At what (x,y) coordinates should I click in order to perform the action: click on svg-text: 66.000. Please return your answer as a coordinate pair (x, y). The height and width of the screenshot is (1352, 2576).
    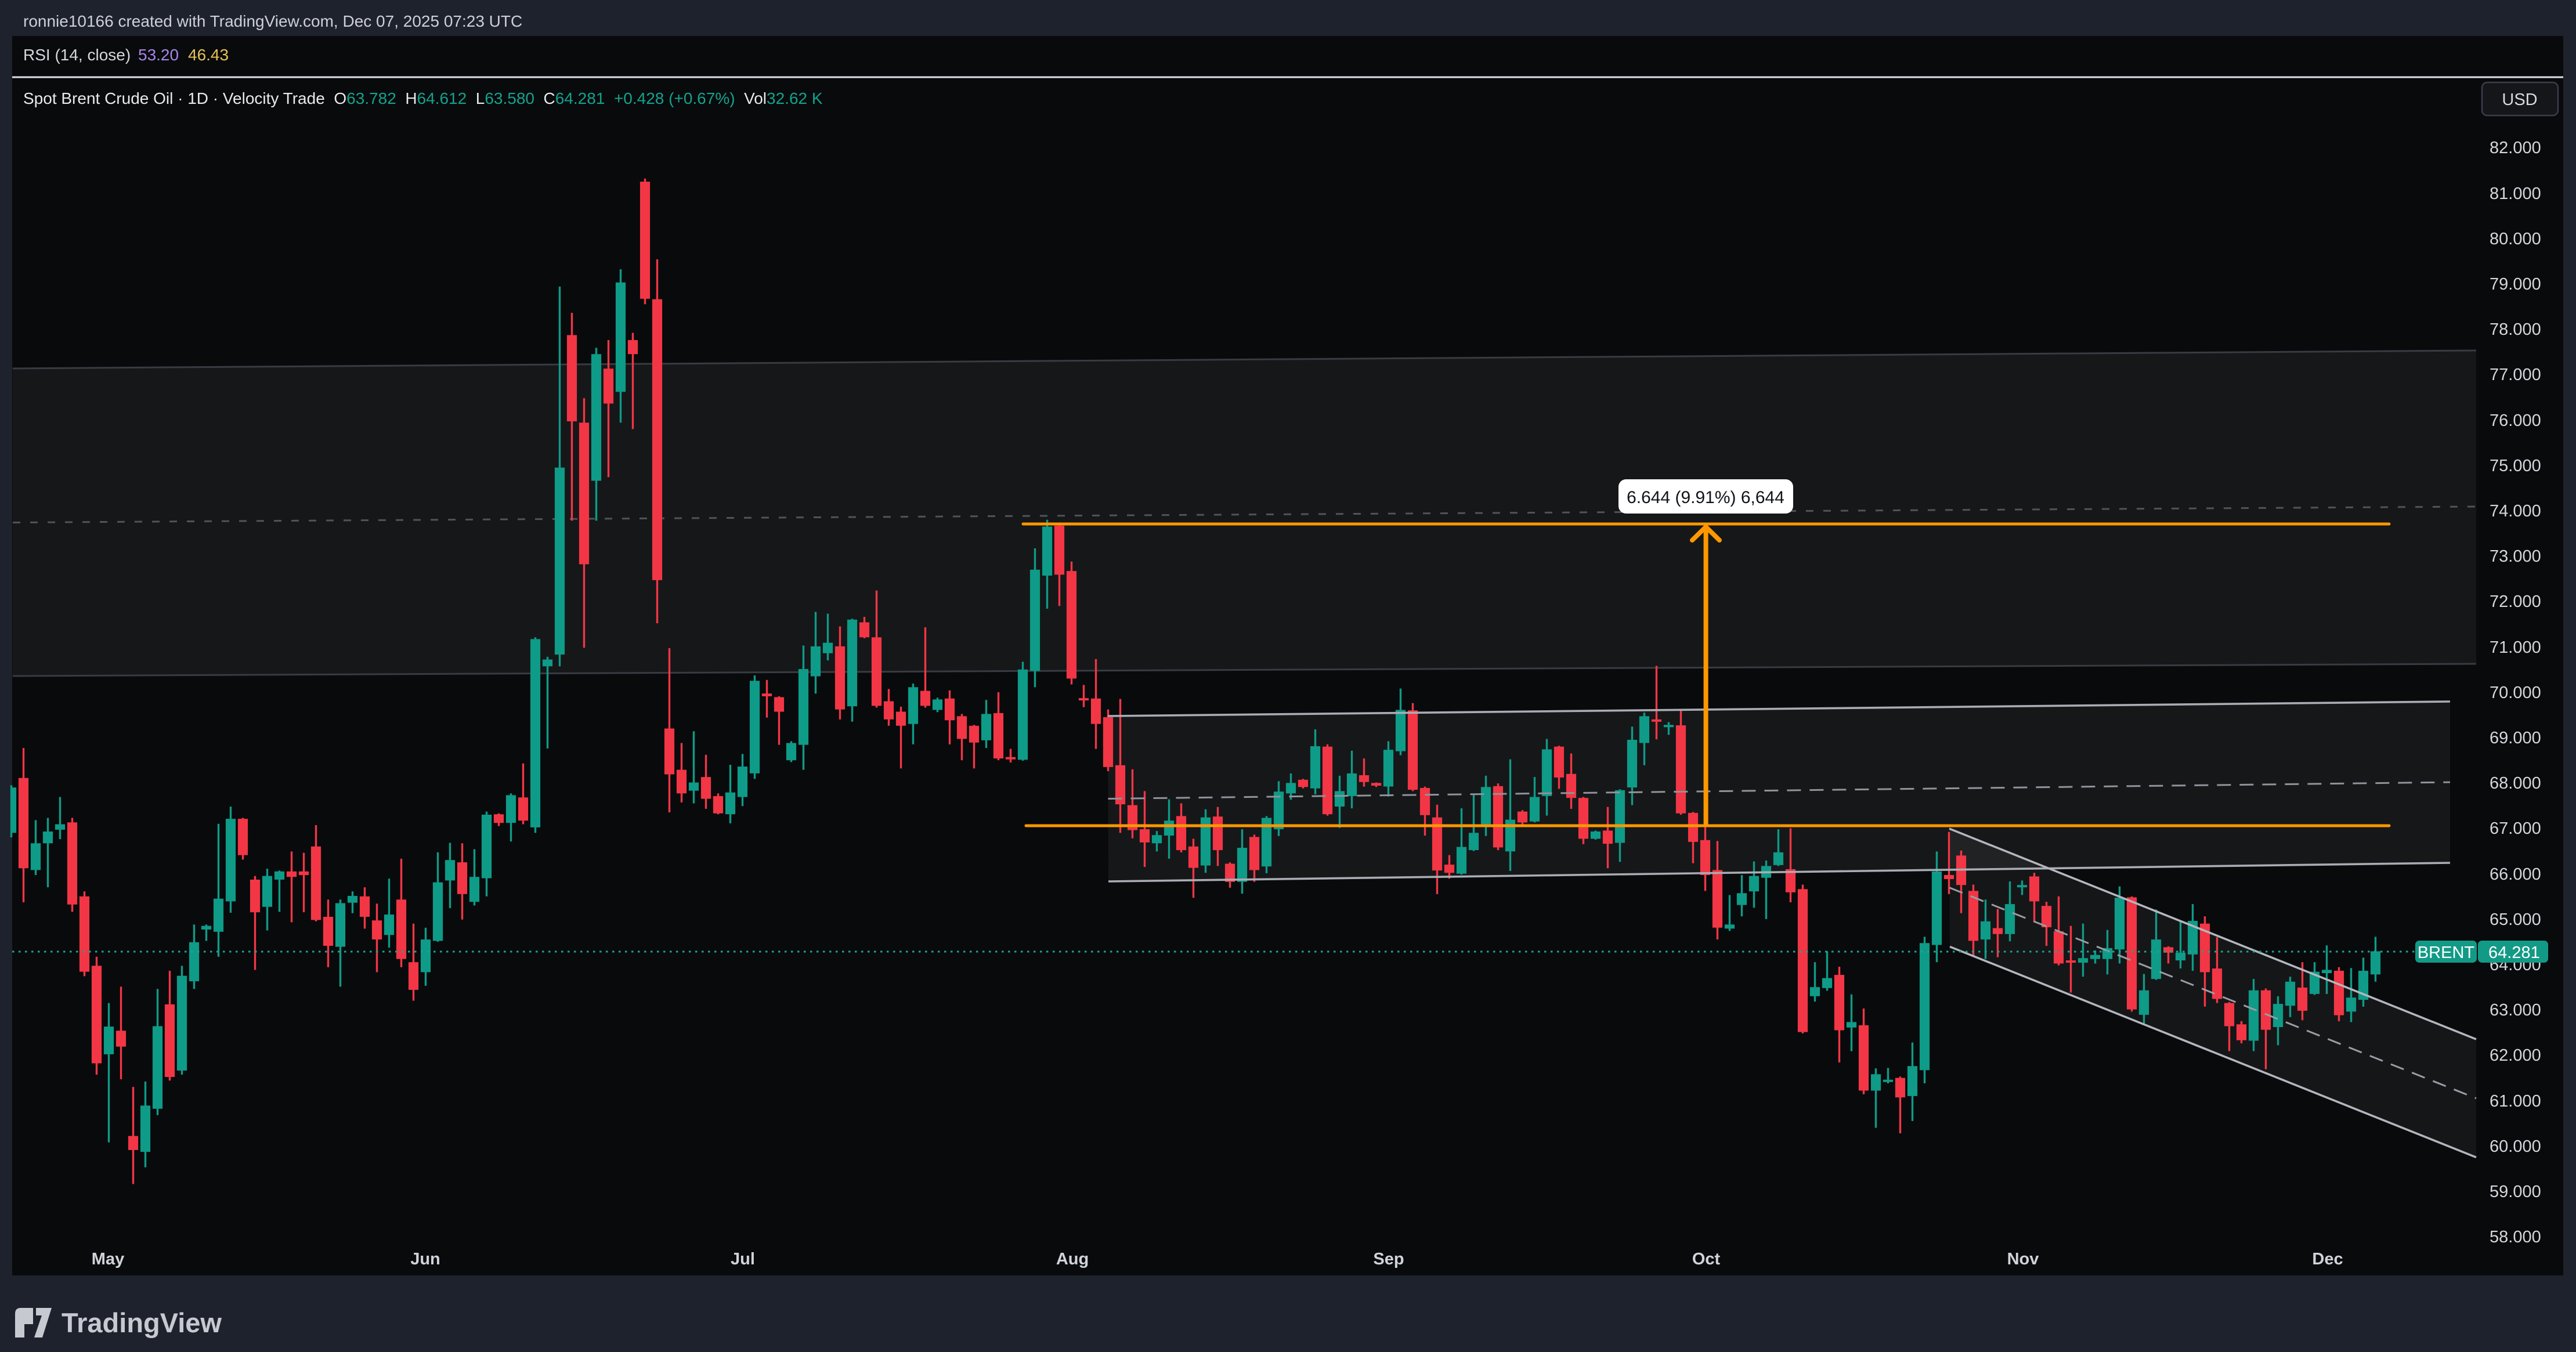
    Looking at the image, I should click on (2515, 874).